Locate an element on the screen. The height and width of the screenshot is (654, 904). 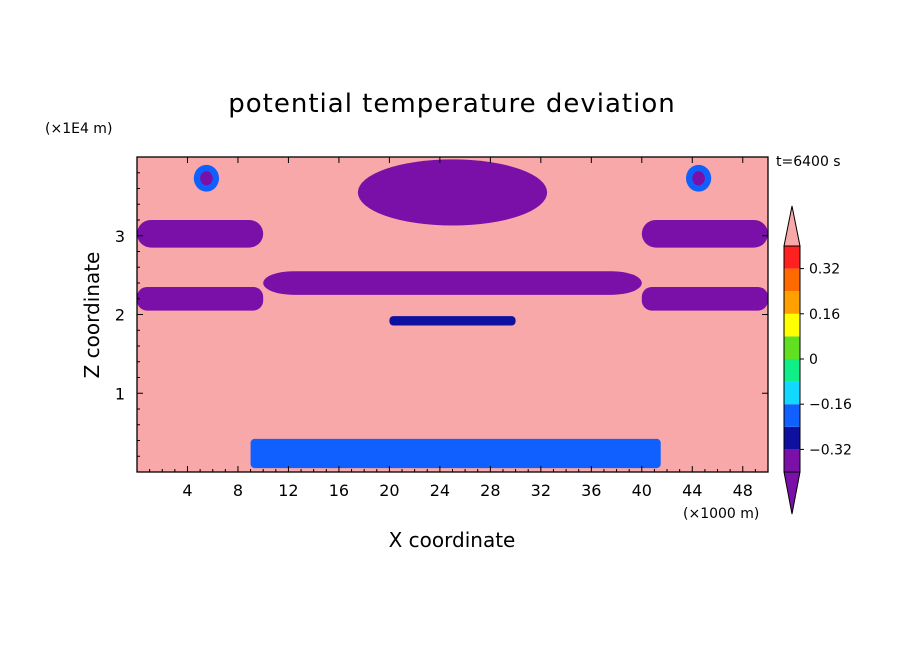
x-tick-label: 8 is located at coordinates (238, 490).